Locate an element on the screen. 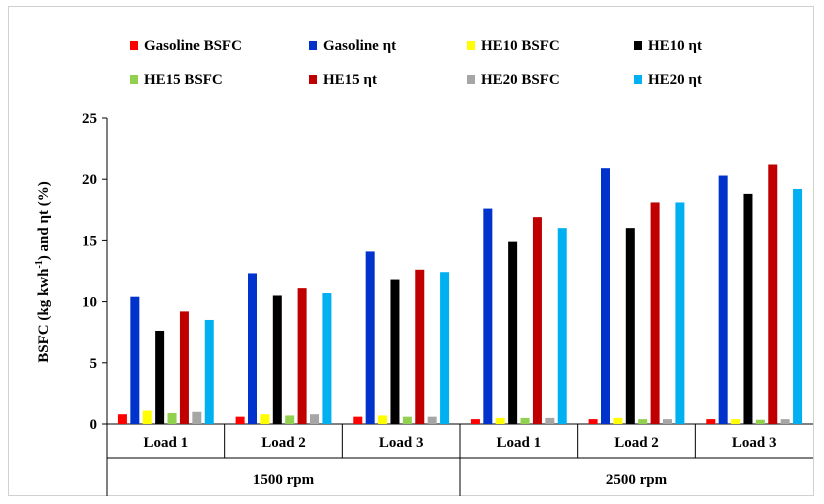  y-axis-label-tail: ) and ηt (%) is located at coordinates (44, 220).